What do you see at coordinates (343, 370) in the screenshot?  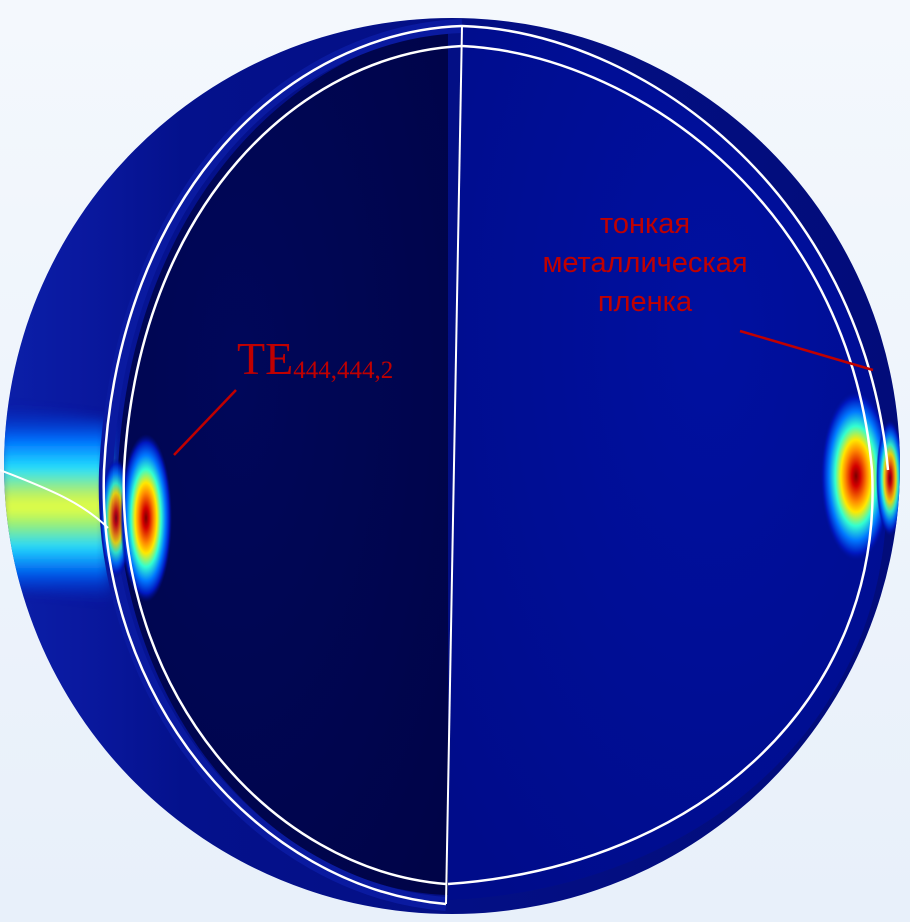 I see `mode-label-subscript: 444,444,2` at bounding box center [343, 370].